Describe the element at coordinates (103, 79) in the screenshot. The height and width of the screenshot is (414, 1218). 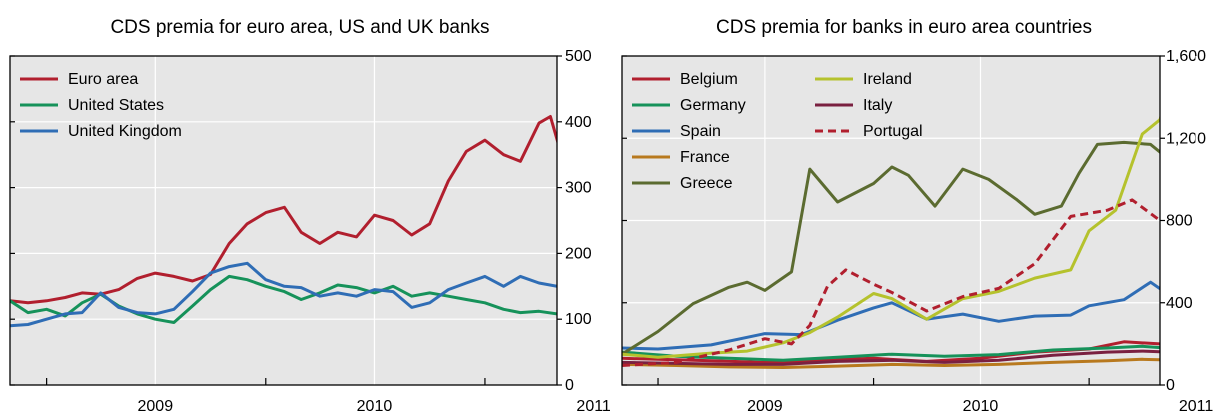
I see `legend-label: Euro area` at that location.